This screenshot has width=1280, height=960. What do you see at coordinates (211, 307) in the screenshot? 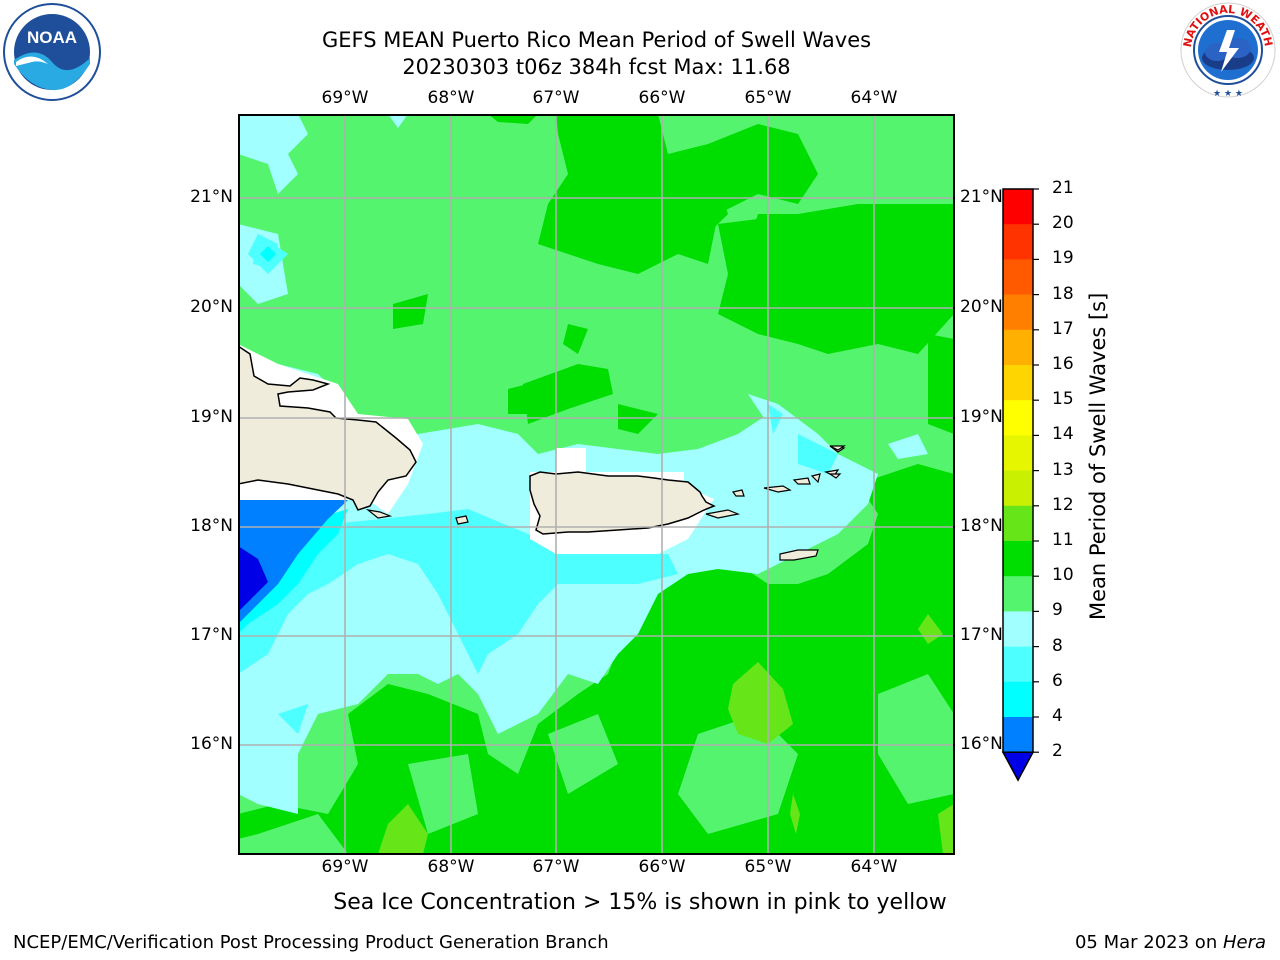
I see `lat-label-left: 20°N` at bounding box center [211, 307].